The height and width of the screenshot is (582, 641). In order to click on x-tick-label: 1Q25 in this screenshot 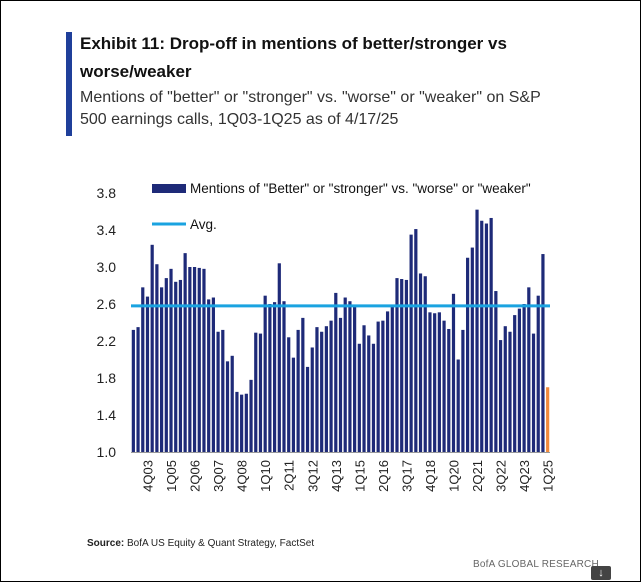, I will do `click(548, 476)`.